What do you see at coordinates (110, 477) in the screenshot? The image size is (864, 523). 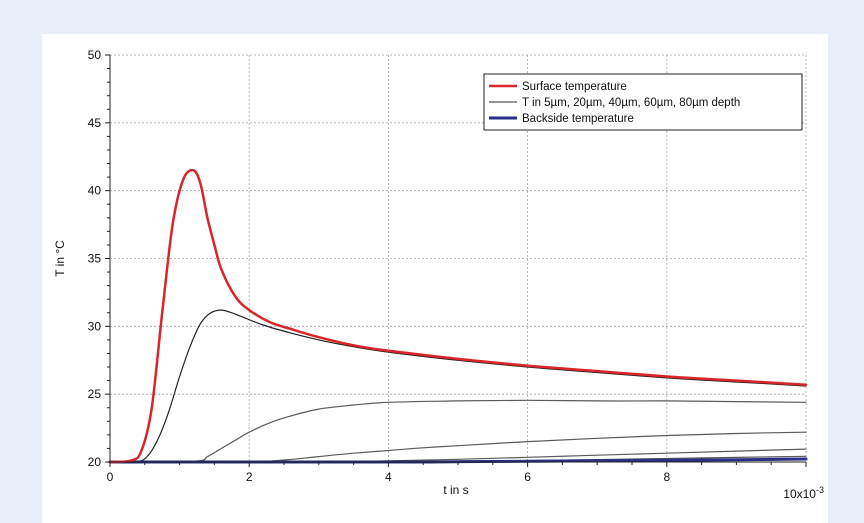 I see `x-tick-label: 0` at bounding box center [110, 477].